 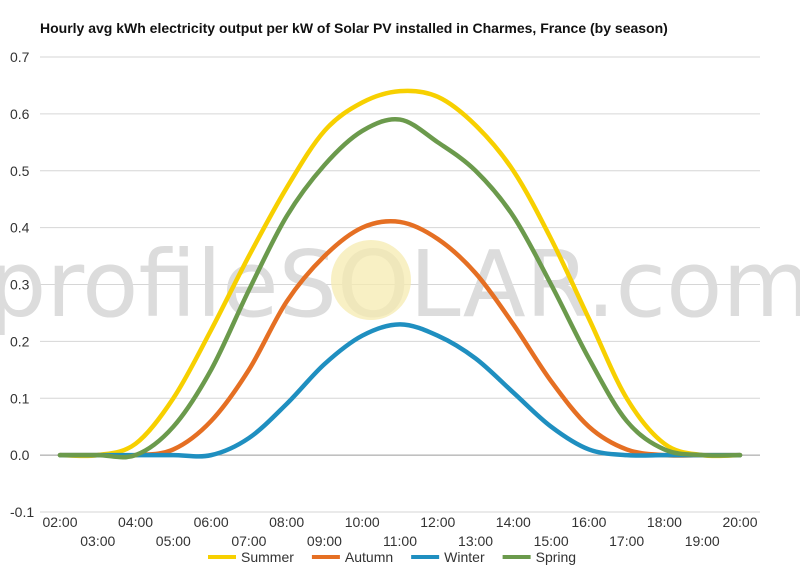 What do you see at coordinates (739, 522) in the screenshot?
I see `x-tick-label: 20:00` at bounding box center [739, 522].